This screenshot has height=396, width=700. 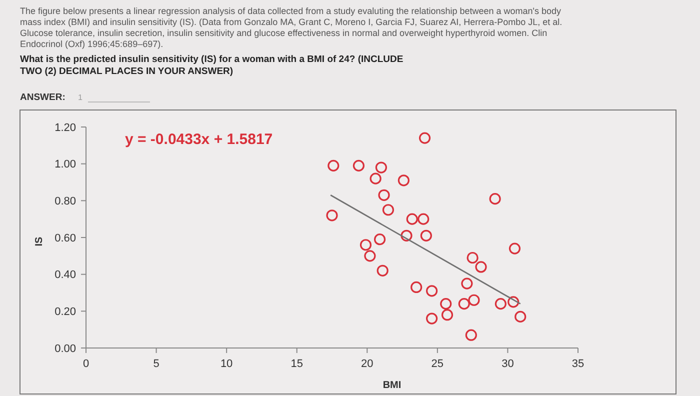 I want to click on x-tick-label: 25, so click(x=437, y=364).